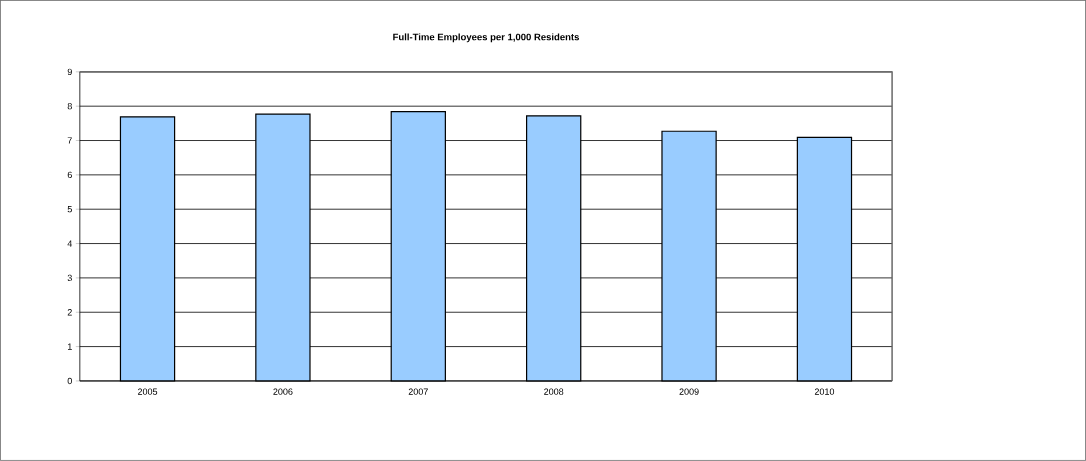 The height and width of the screenshot is (461, 1086). I want to click on x-tick-label: 2006, so click(283, 391).